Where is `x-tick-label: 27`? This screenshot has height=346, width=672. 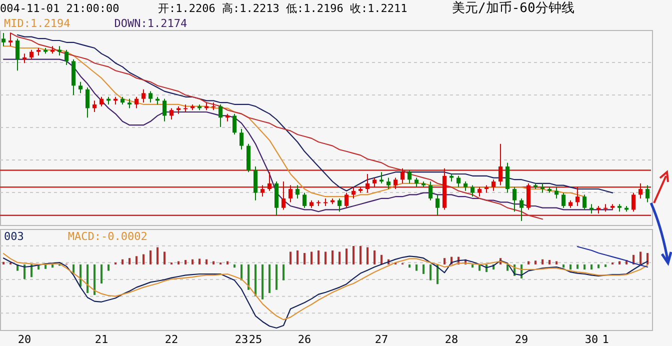 x-tick-label: 27 is located at coordinates (381, 339).